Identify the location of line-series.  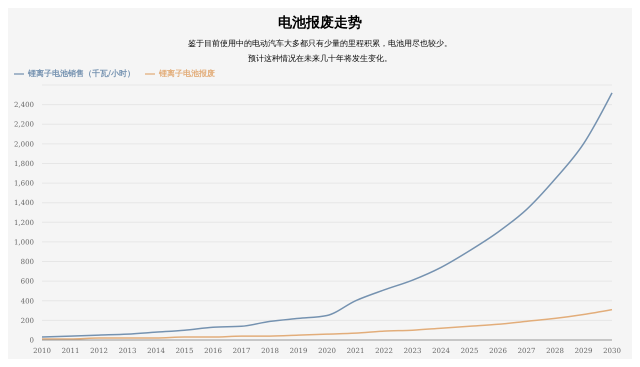
(327, 324).